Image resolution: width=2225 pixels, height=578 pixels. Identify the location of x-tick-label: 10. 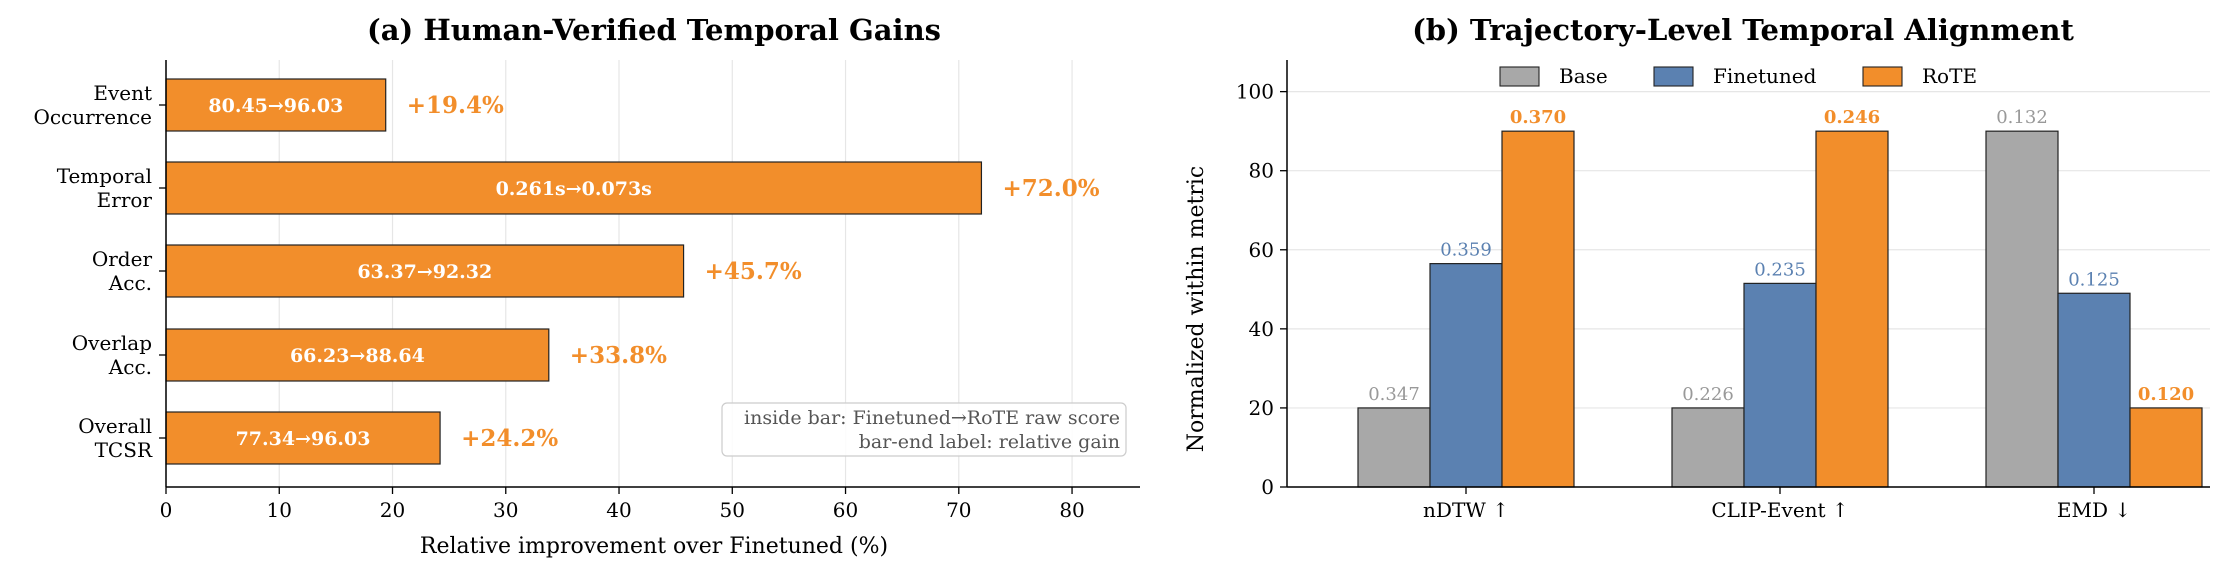
(279, 510).